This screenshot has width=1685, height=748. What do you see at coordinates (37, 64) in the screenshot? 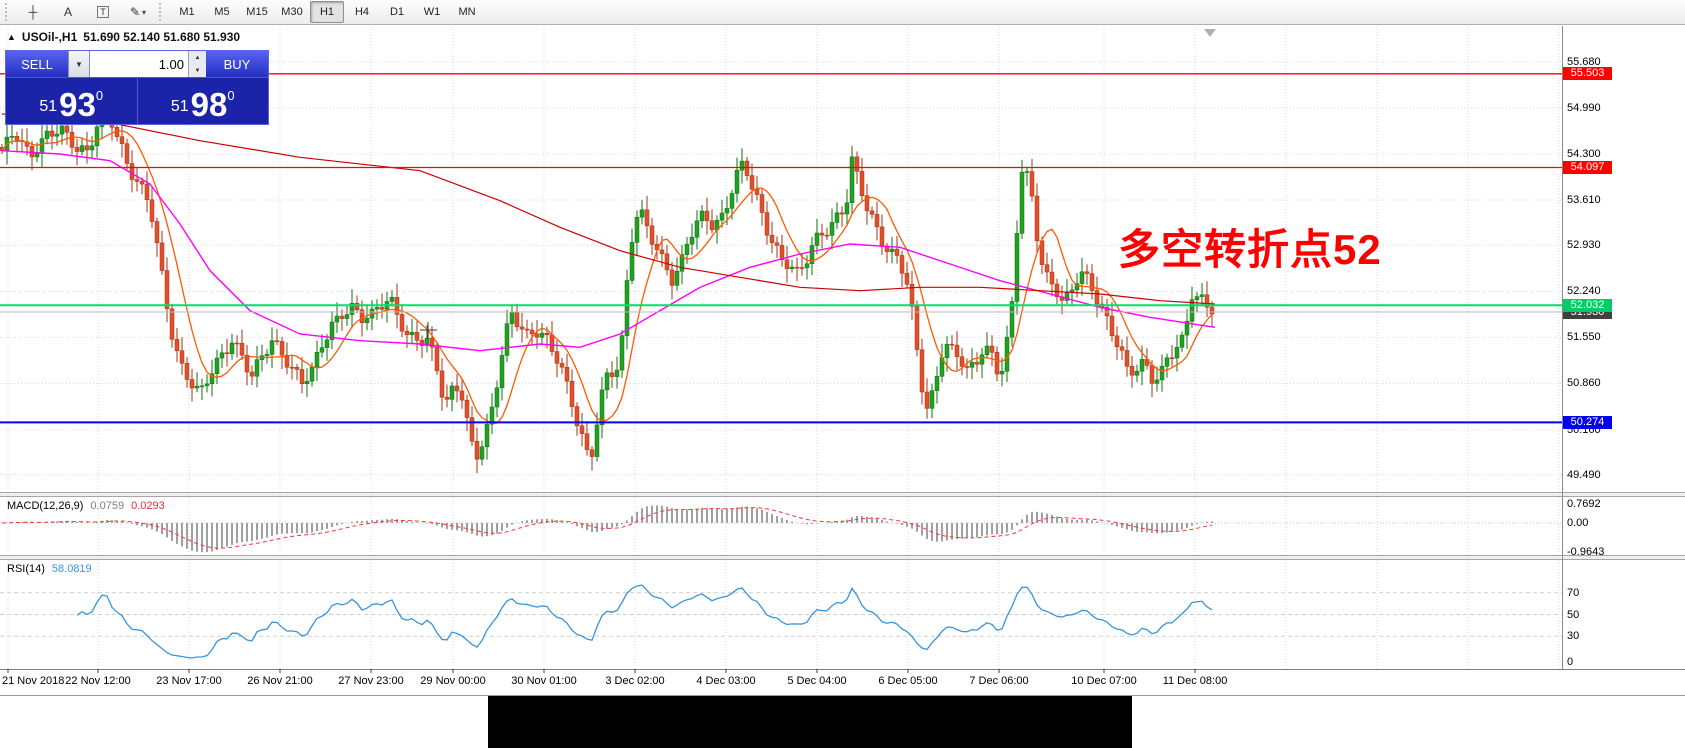
I see `sell-button: SELL` at bounding box center [37, 64].